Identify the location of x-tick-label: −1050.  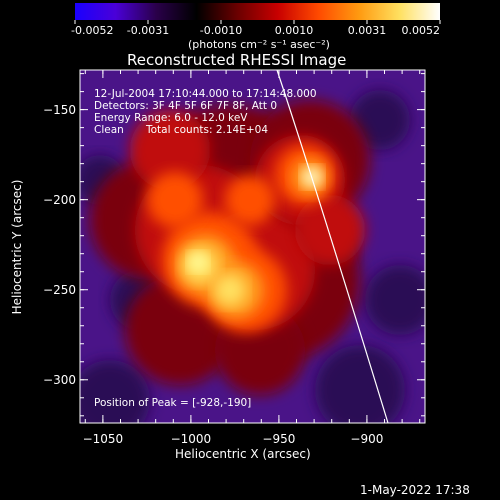
(103, 439).